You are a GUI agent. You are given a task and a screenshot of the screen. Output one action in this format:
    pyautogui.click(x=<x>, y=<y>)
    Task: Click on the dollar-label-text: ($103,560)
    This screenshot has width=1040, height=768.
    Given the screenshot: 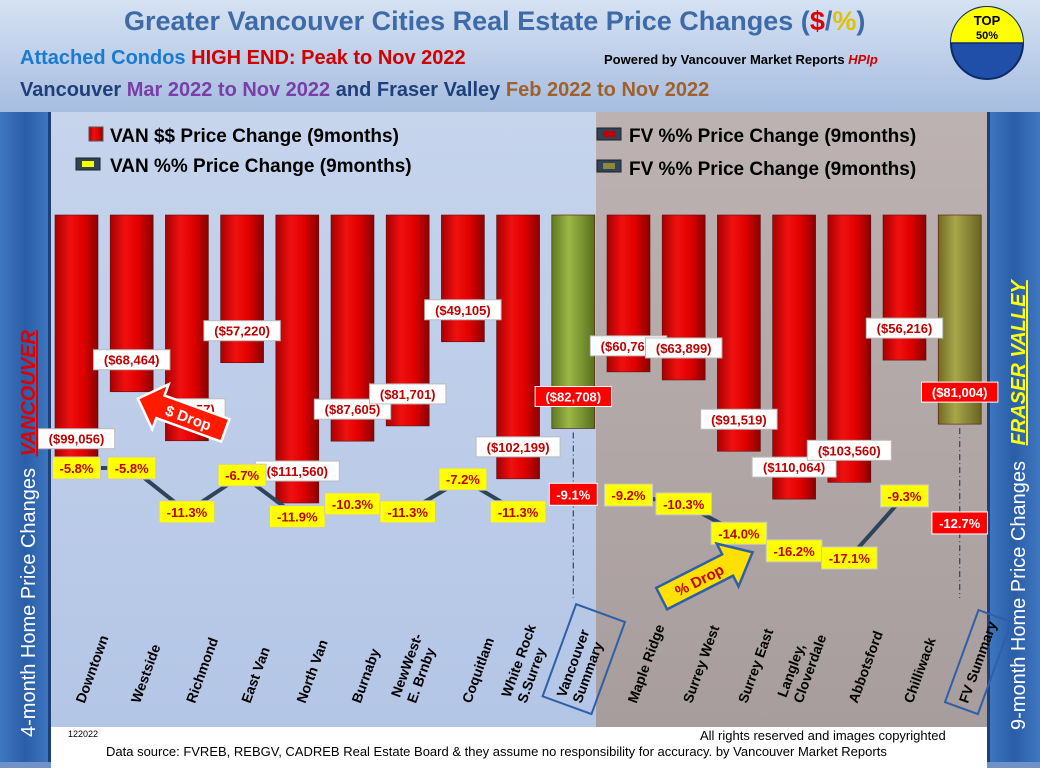 What is the action you would take?
    pyautogui.click(x=849, y=450)
    